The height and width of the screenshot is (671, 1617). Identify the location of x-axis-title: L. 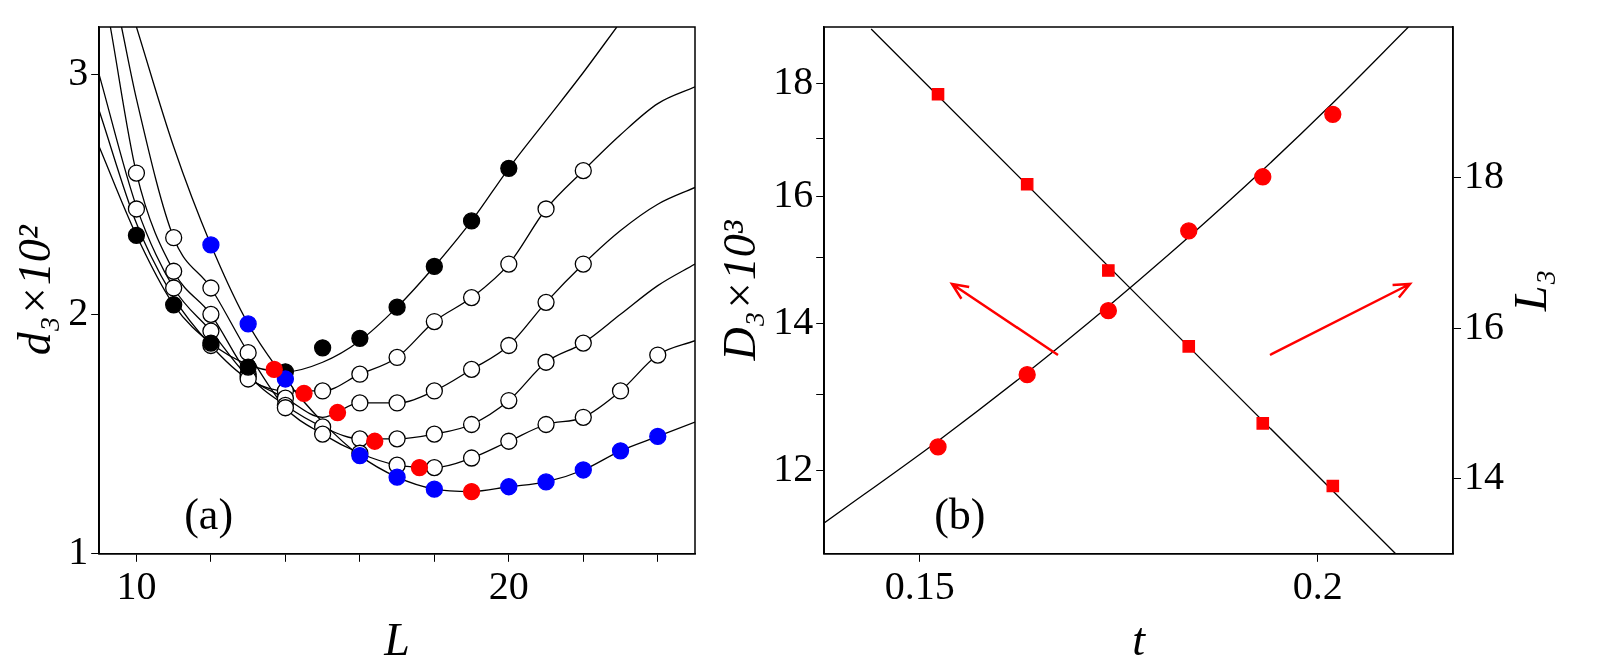
(396, 640).